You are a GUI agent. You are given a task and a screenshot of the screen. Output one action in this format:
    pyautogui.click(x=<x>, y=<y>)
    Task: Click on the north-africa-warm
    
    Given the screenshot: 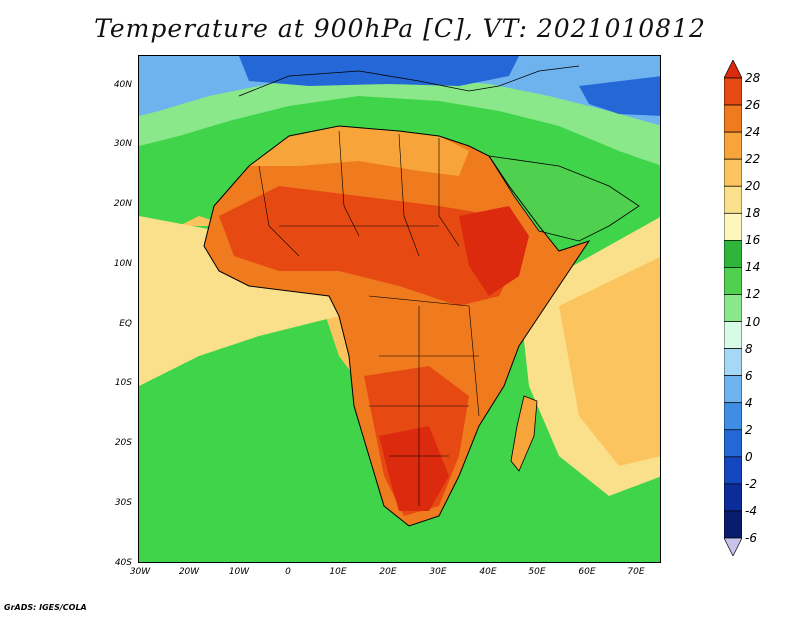 What is the action you would take?
    pyautogui.click(x=359, y=151)
    